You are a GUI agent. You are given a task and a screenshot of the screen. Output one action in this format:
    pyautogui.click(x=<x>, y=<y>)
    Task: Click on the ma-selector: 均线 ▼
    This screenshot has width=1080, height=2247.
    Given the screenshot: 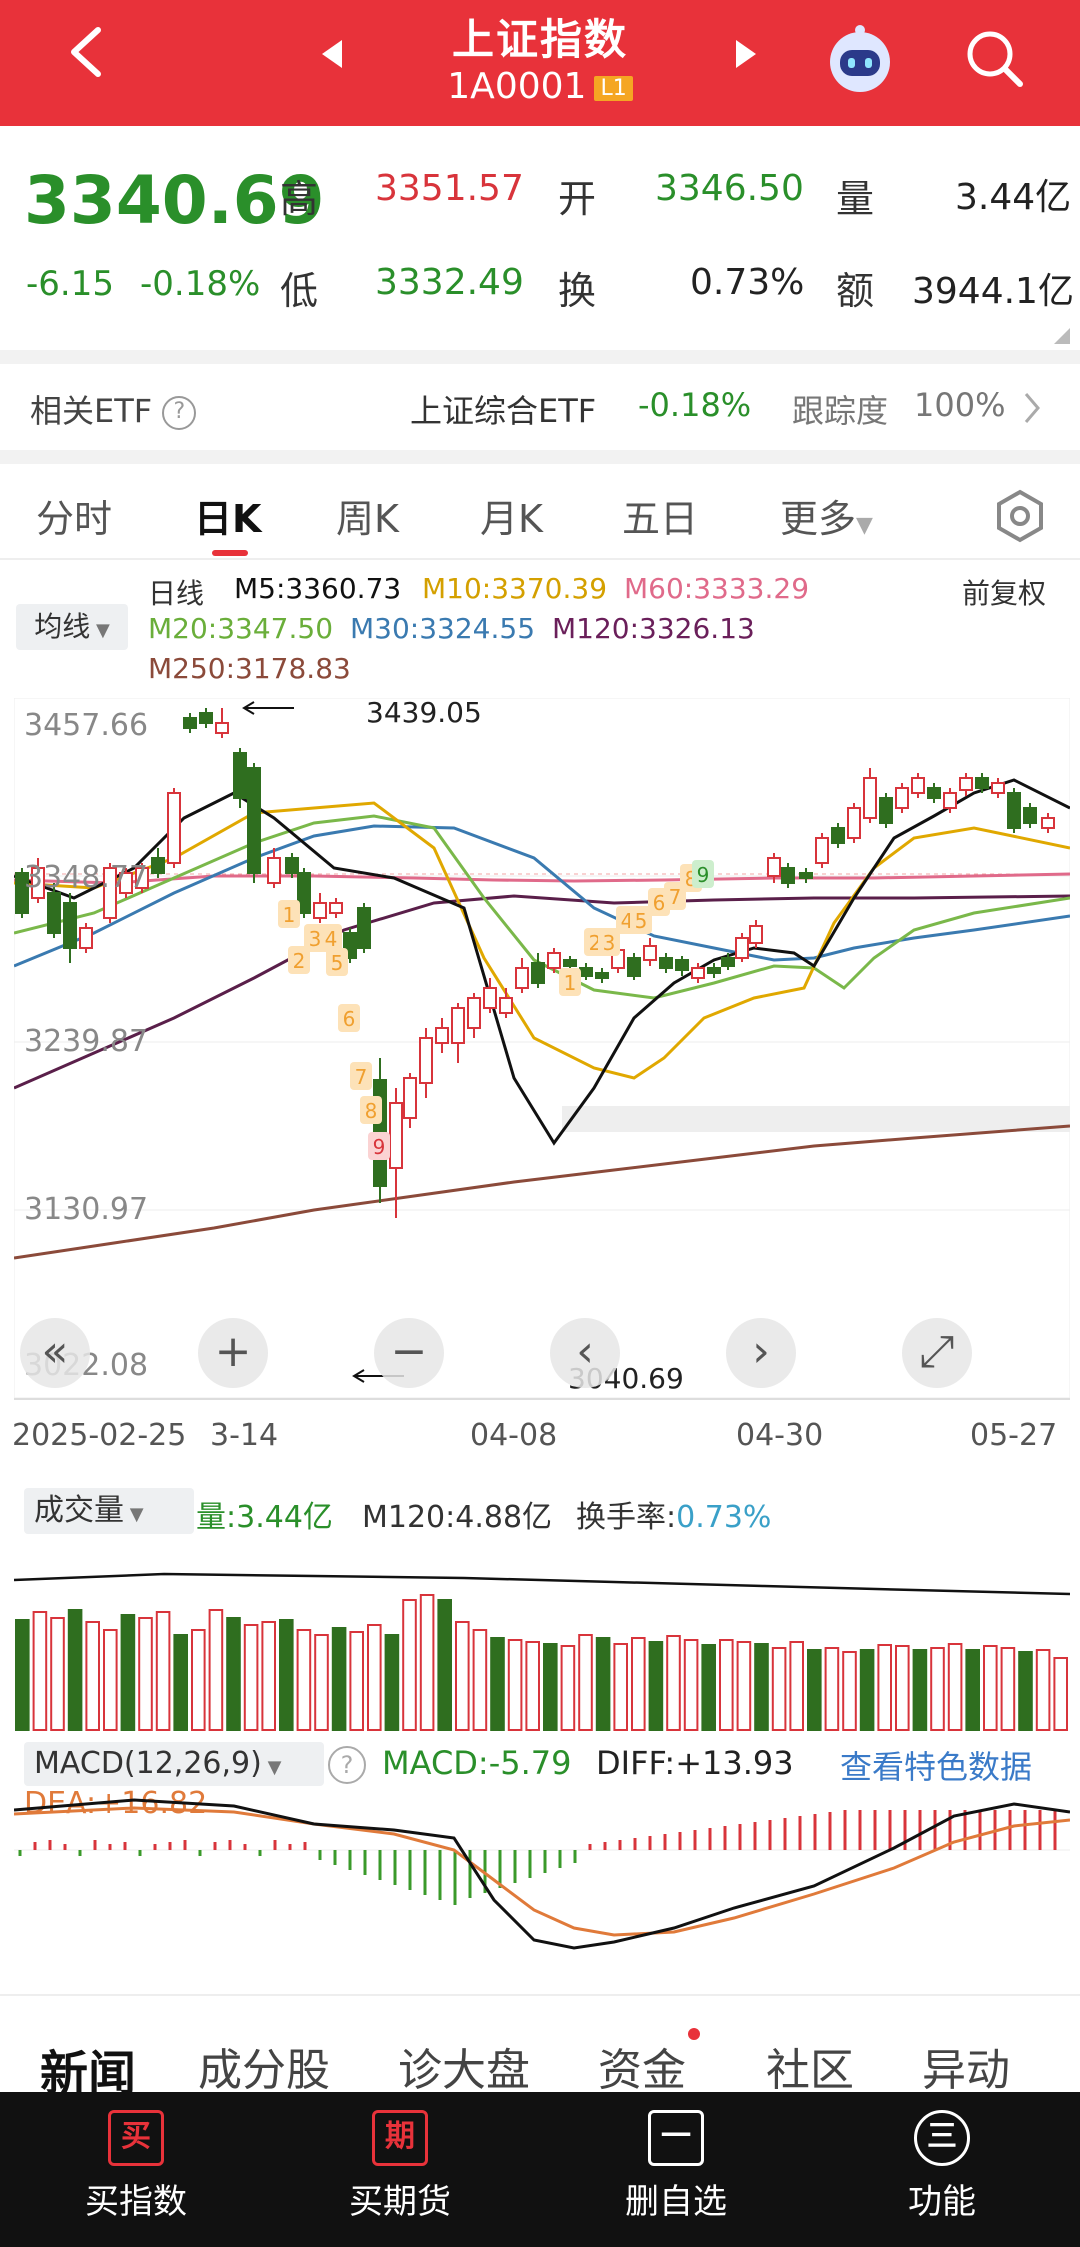 What is the action you would take?
    pyautogui.click(x=72, y=627)
    